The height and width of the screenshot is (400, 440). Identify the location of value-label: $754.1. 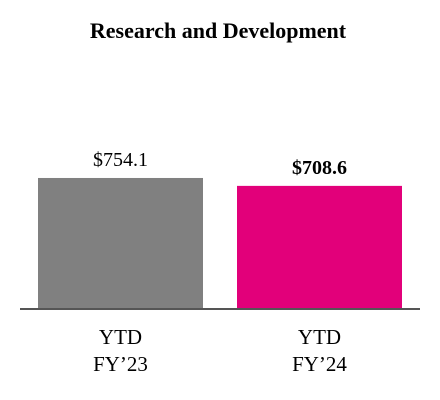
(120, 160).